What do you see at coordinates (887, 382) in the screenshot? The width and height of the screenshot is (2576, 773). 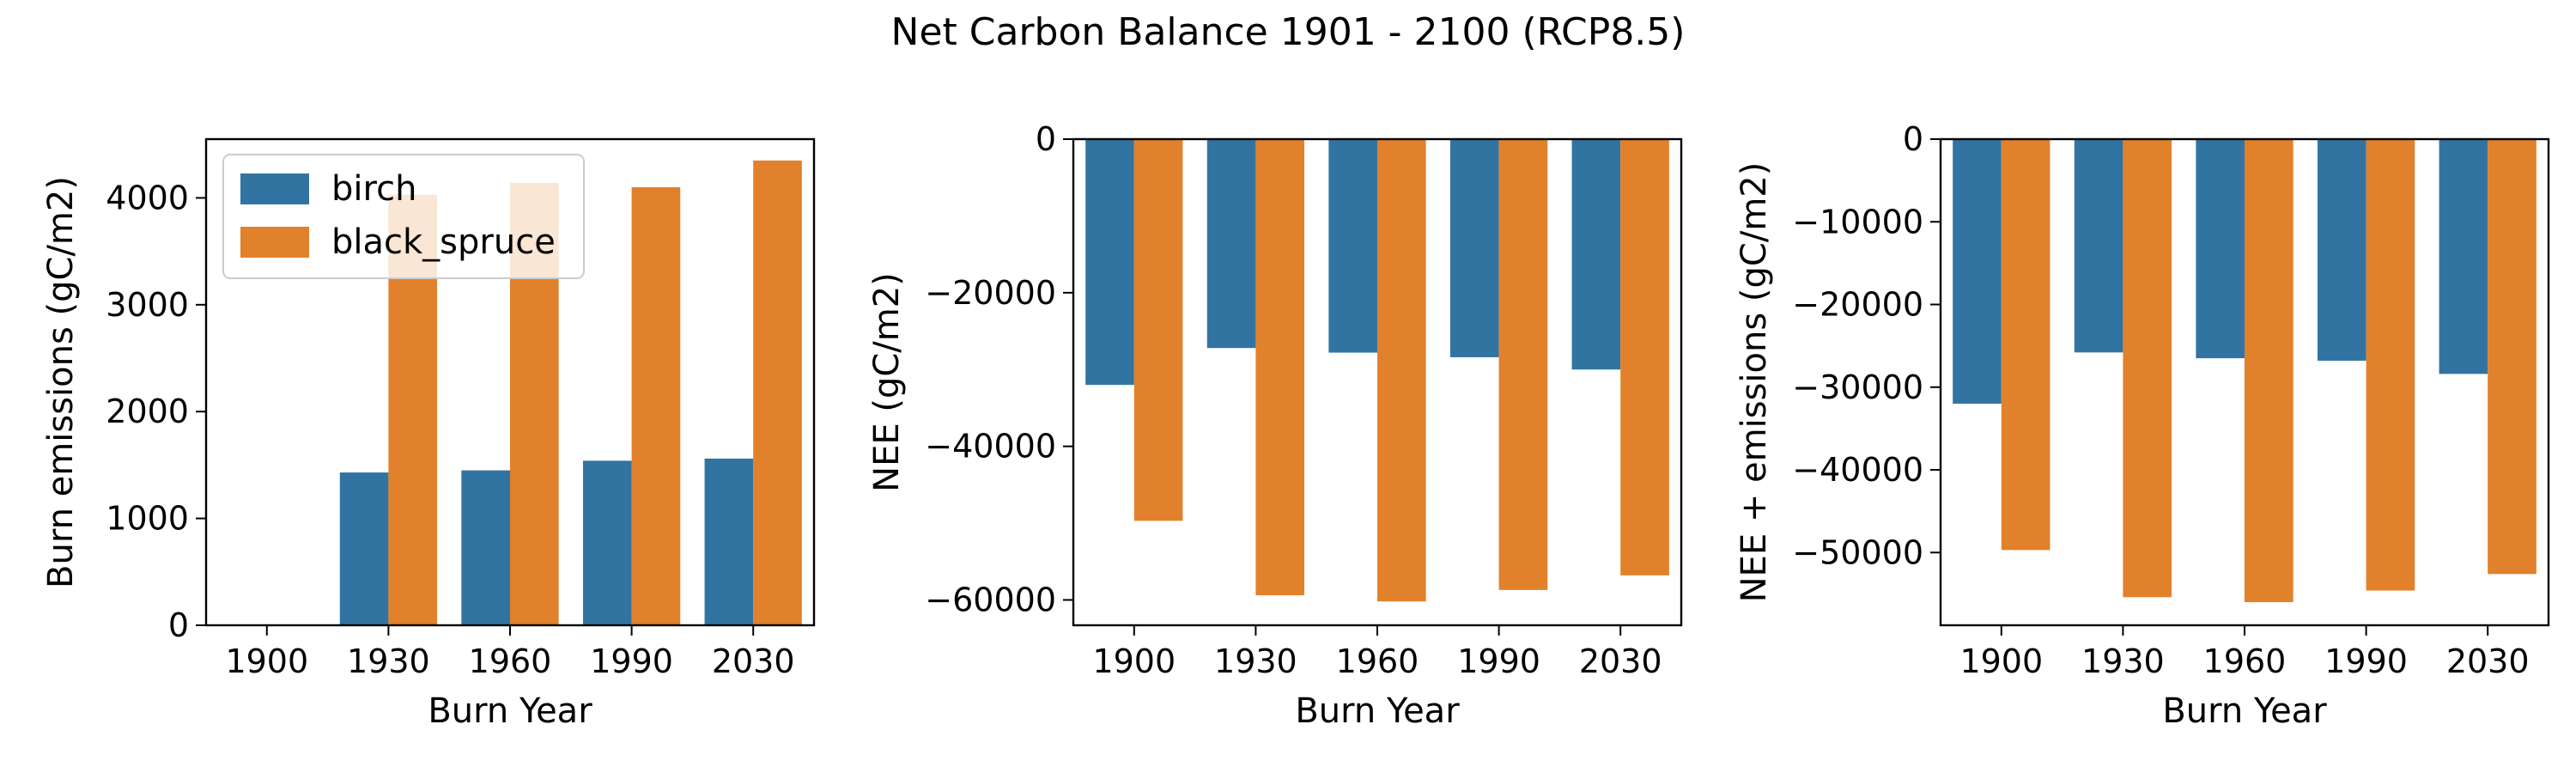 I see `y-axis-label: NEE (gC/m2)` at bounding box center [887, 382].